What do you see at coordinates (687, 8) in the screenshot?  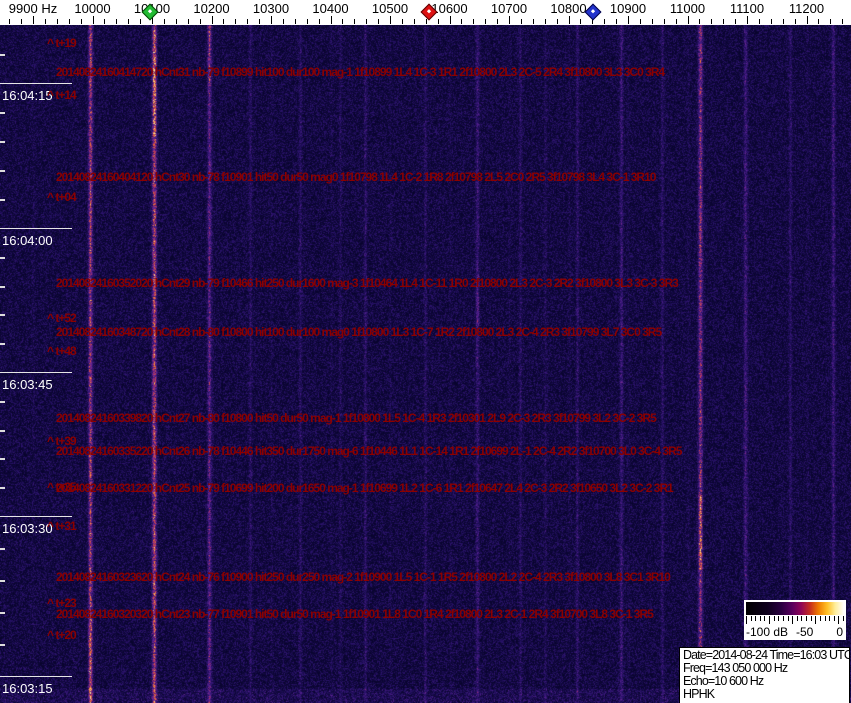 I see `freq-axis-label: 11000` at bounding box center [687, 8].